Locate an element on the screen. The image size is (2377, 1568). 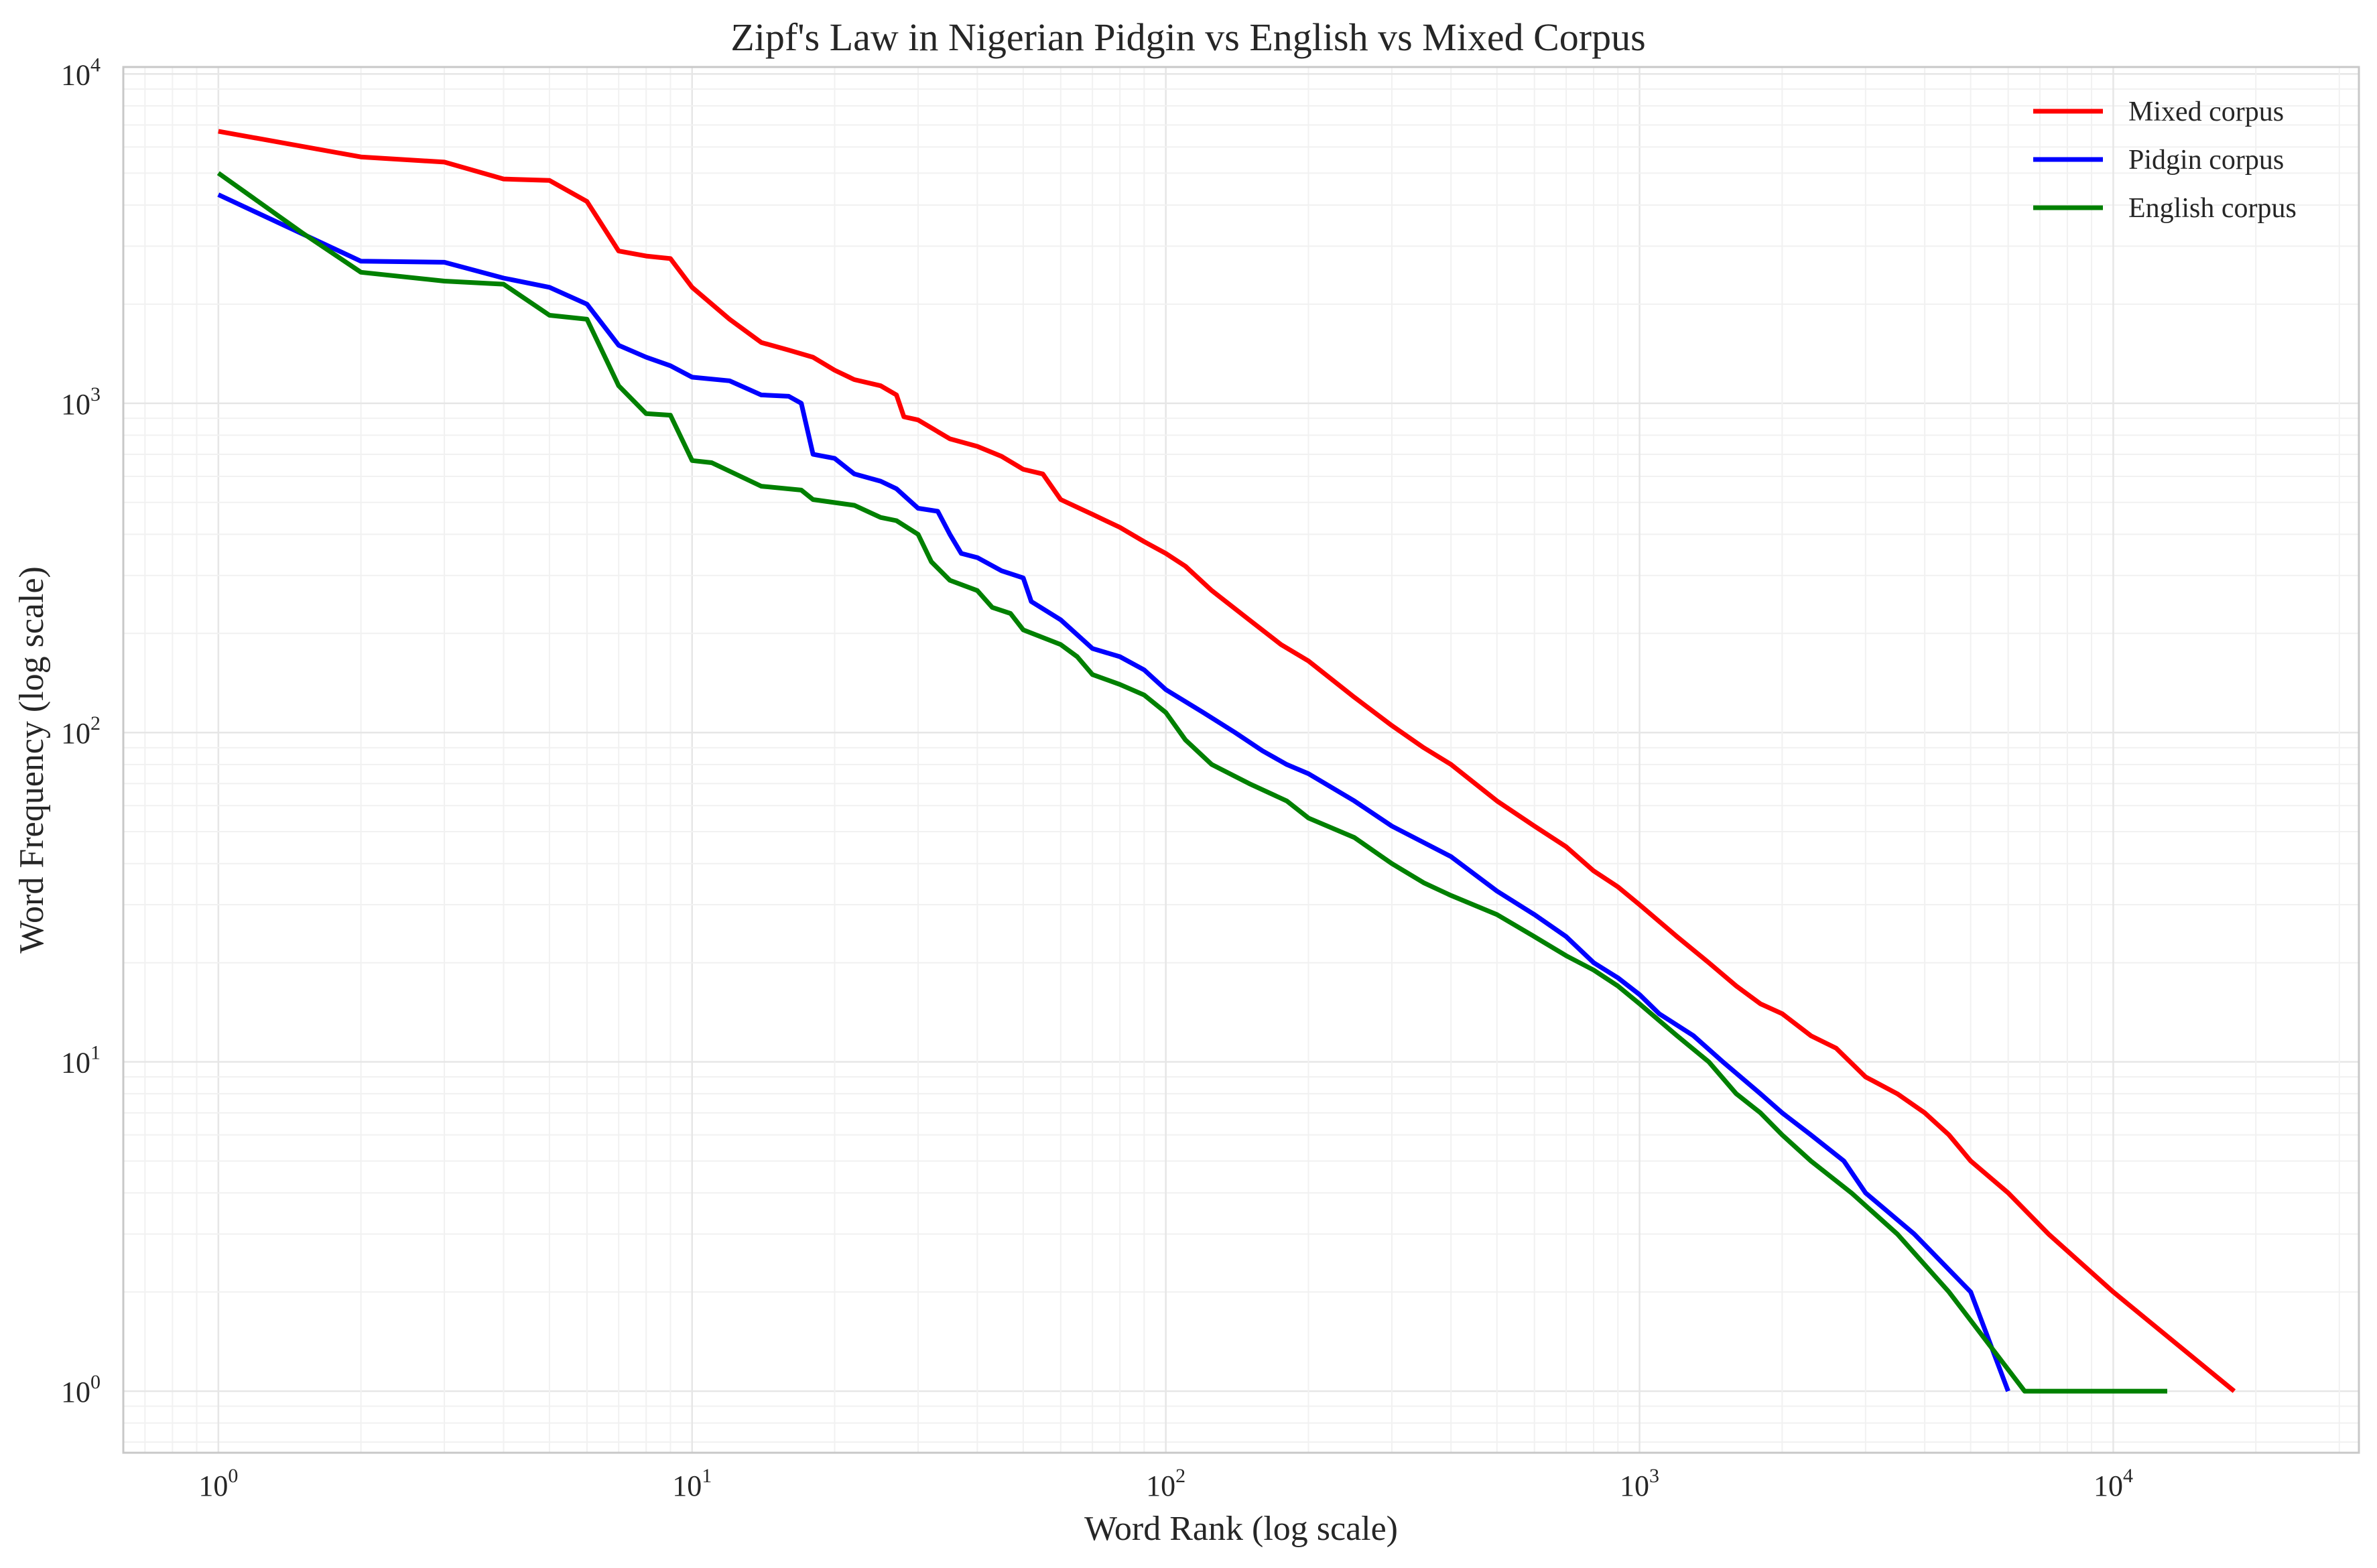
x-tick-label: 10³ is located at coordinates (1639, 1483).